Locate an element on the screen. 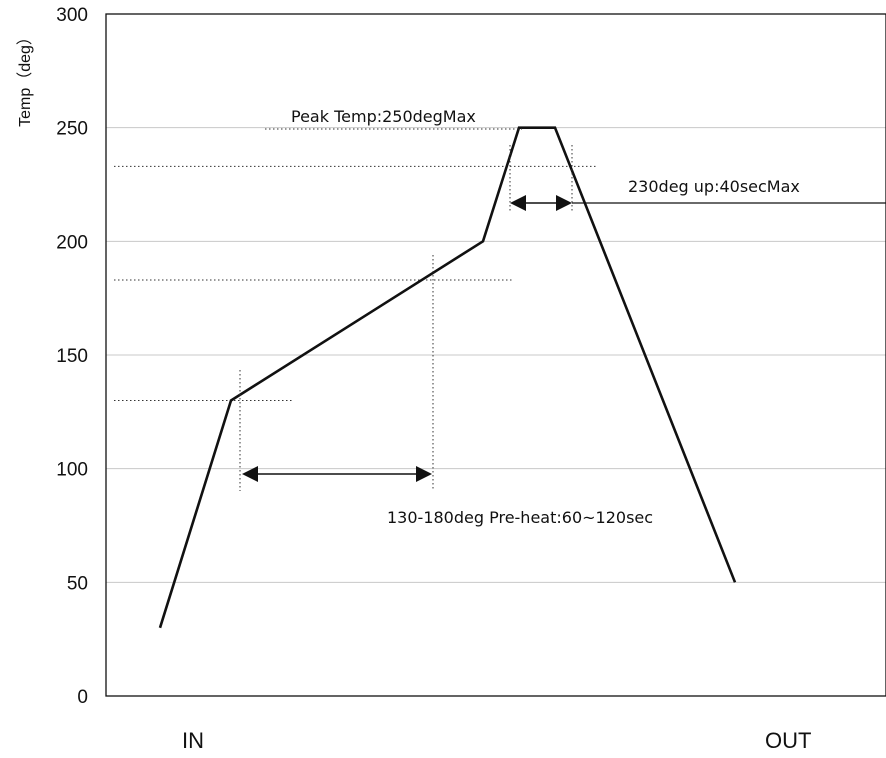 This screenshot has height=758, width=886. preheat-arrowhead-right is located at coordinates (424, 474).